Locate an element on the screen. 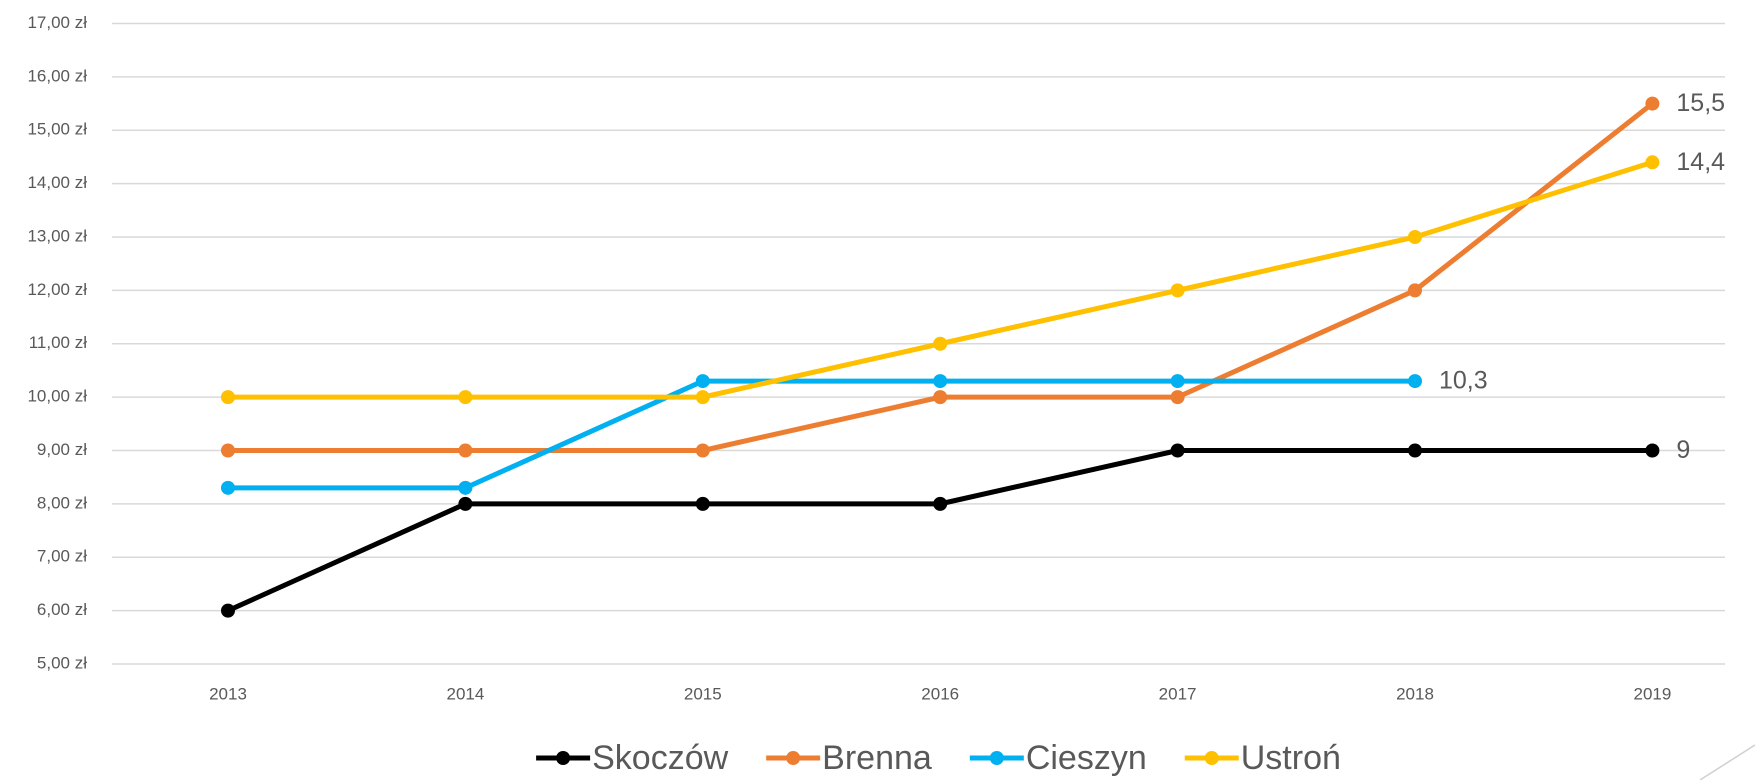 This screenshot has height=780, width=1755. data-label: 14,4 is located at coordinates (1700, 162).